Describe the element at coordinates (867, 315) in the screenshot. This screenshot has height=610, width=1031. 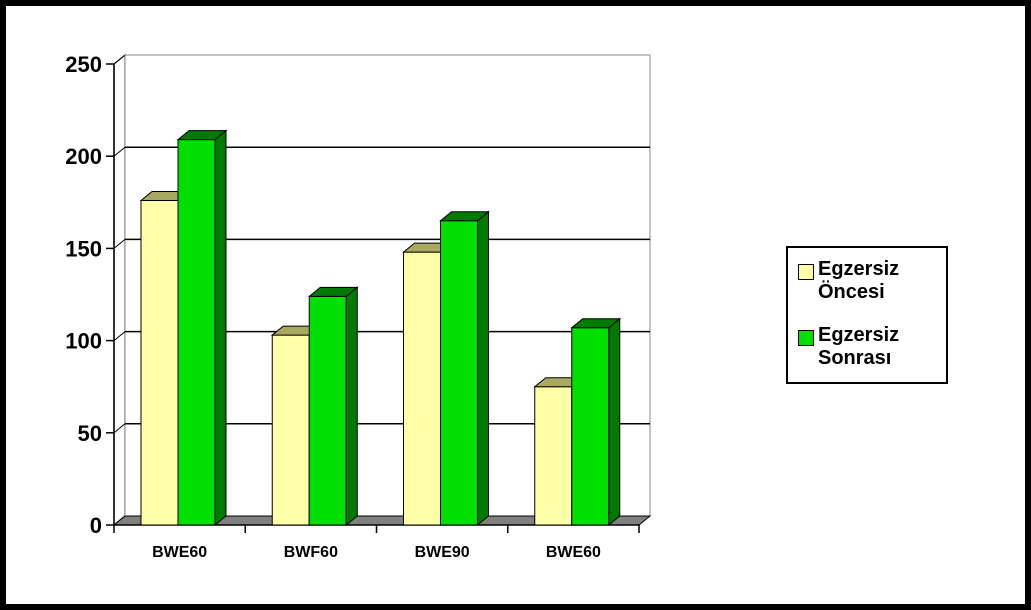
I see `legend: Egzersiz Öncesi Egzersiz Sonrası` at that location.